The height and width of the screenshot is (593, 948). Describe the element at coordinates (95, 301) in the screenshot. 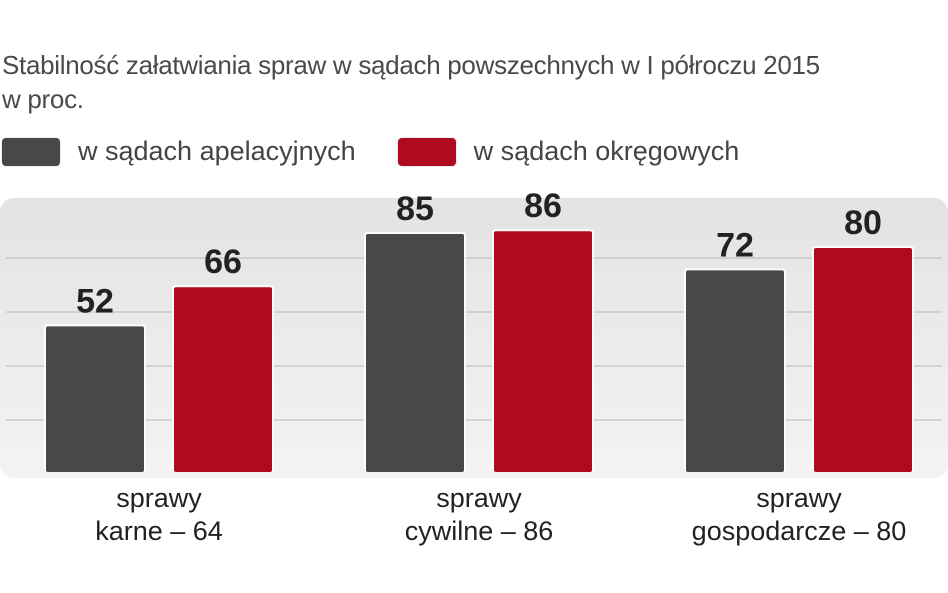

I see `bar-value-label-0-0: 52` at that location.